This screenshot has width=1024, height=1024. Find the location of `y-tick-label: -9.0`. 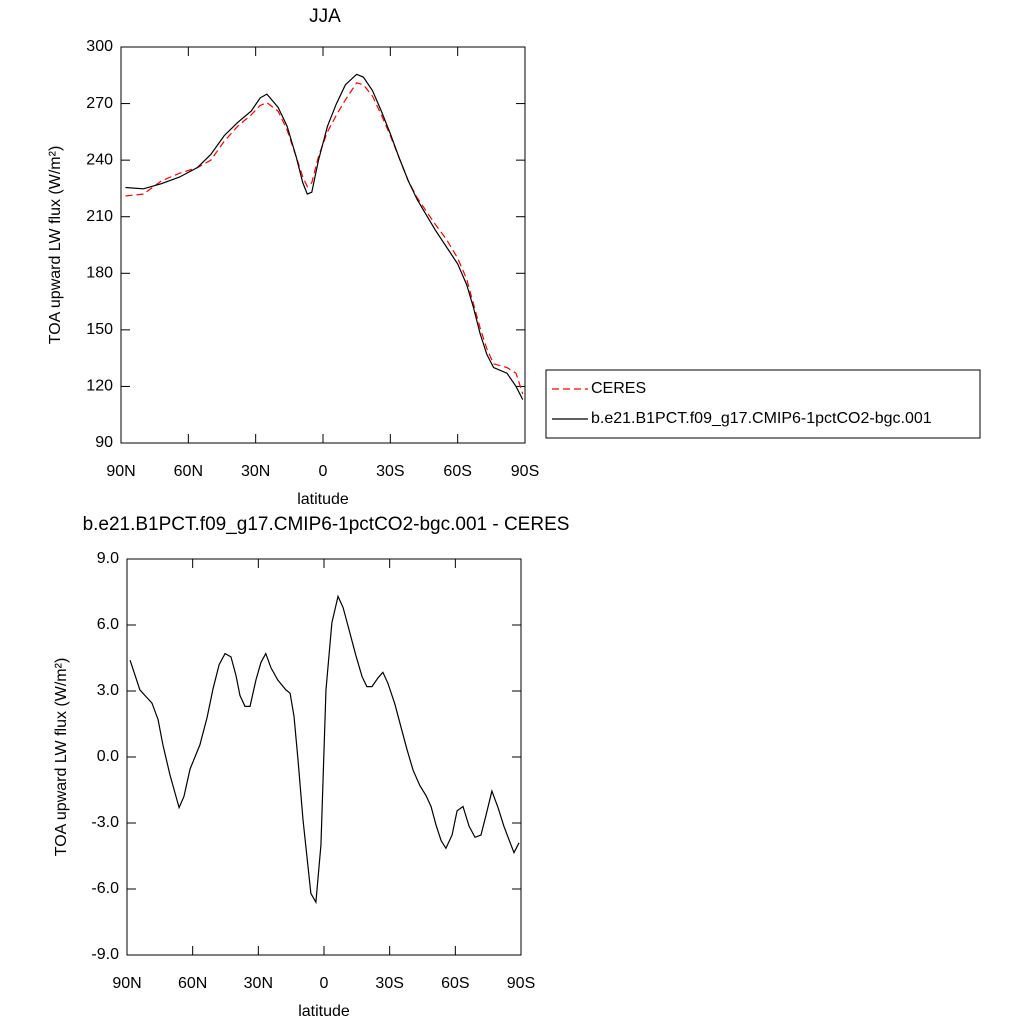

y-tick-label: -9.0 is located at coordinates (105, 954).